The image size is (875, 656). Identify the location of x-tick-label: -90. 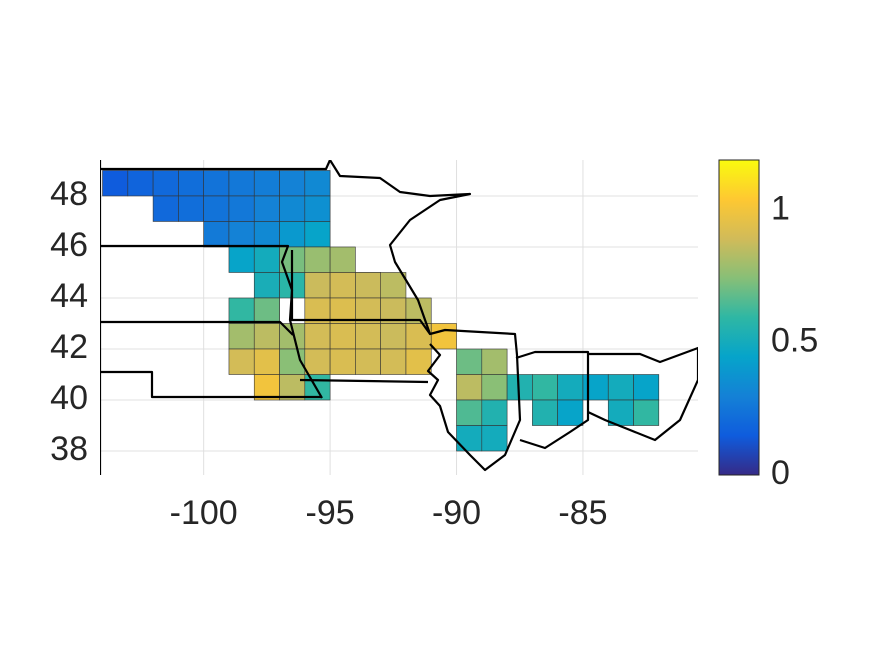
(456, 513).